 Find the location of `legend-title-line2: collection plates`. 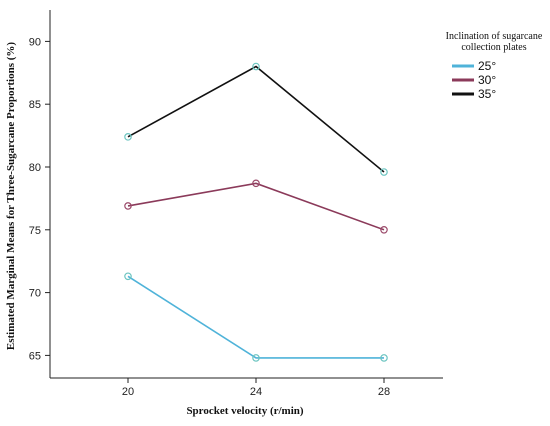

legend-title-line2: collection plates is located at coordinates (493, 47).